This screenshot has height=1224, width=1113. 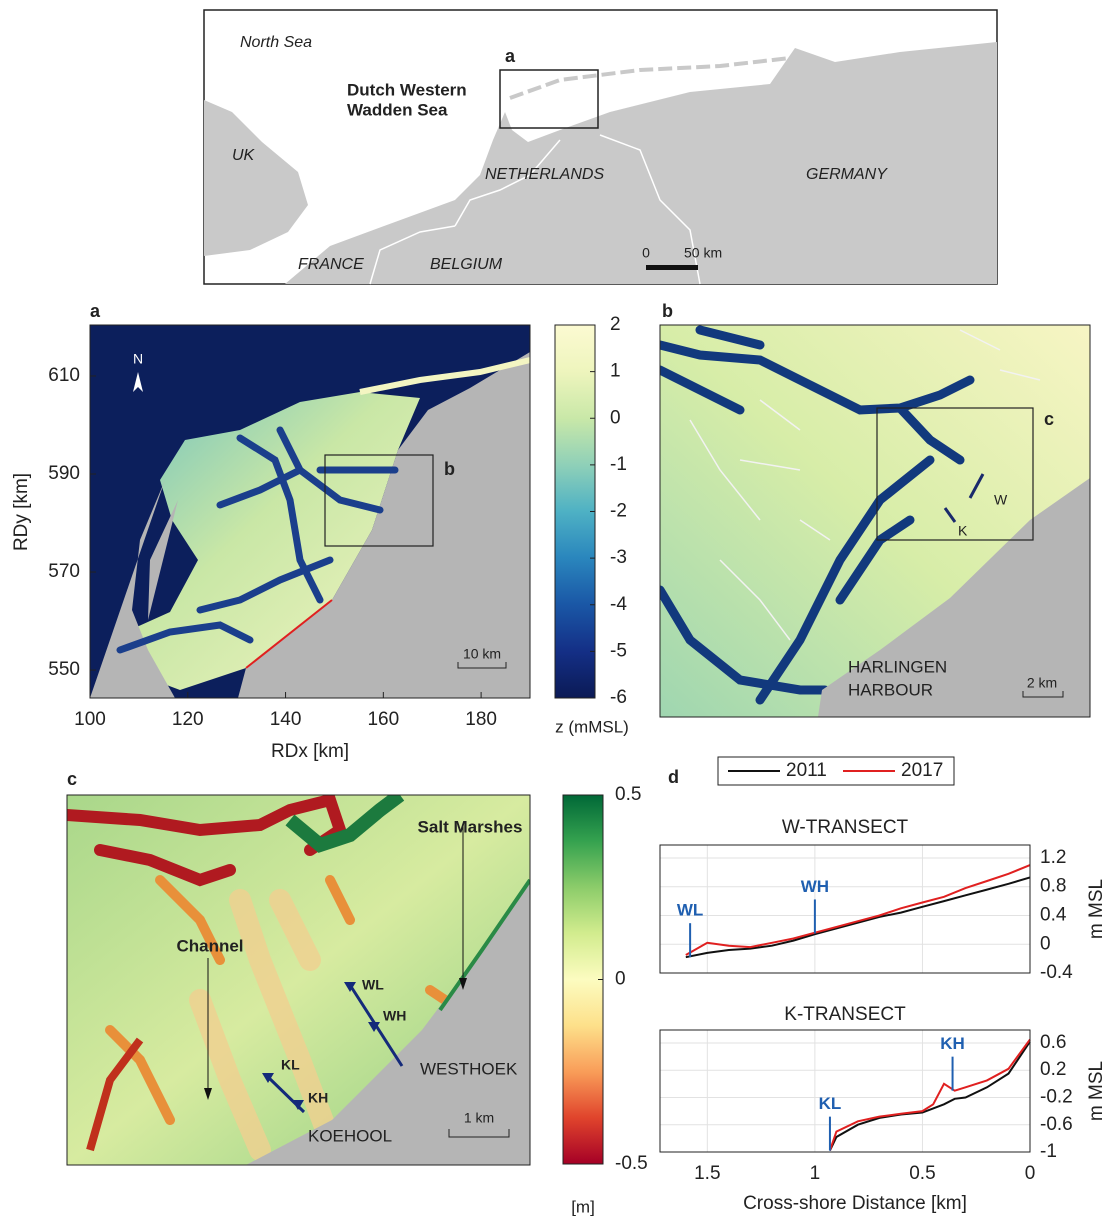 I want to click on place-label: HARLINGEN, so click(x=897, y=666).